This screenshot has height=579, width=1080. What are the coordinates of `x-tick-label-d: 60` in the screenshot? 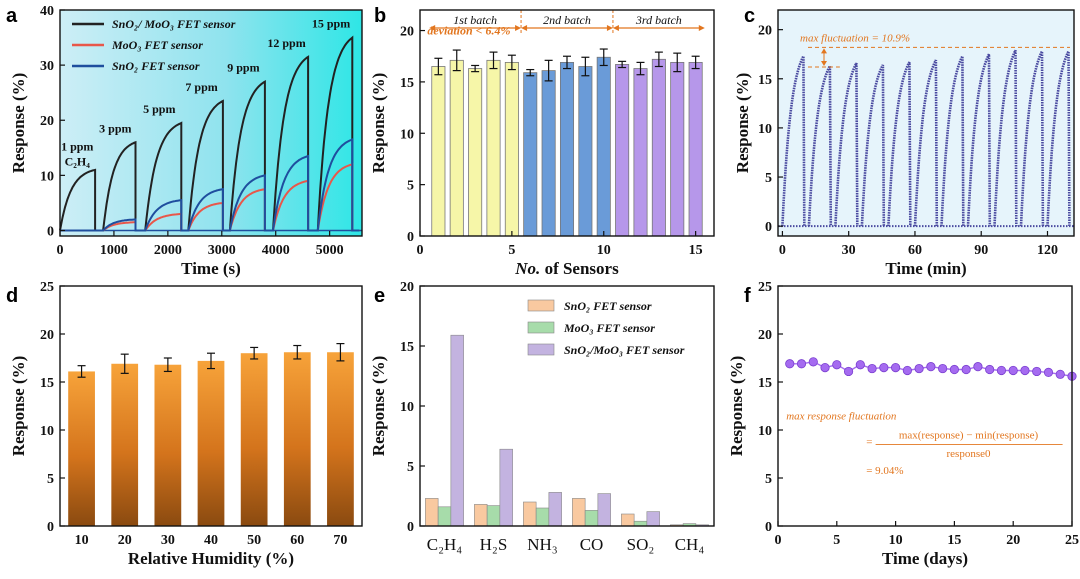 It's located at (297, 540).